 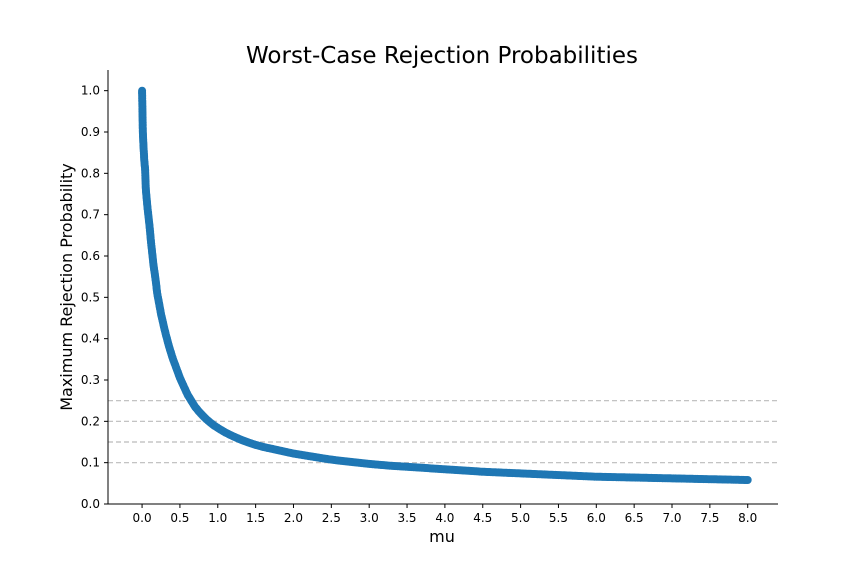 What do you see at coordinates (90, 380) in the screenshot?
I see `y-tick-label: 0.3` at bounding box center [90, 380].